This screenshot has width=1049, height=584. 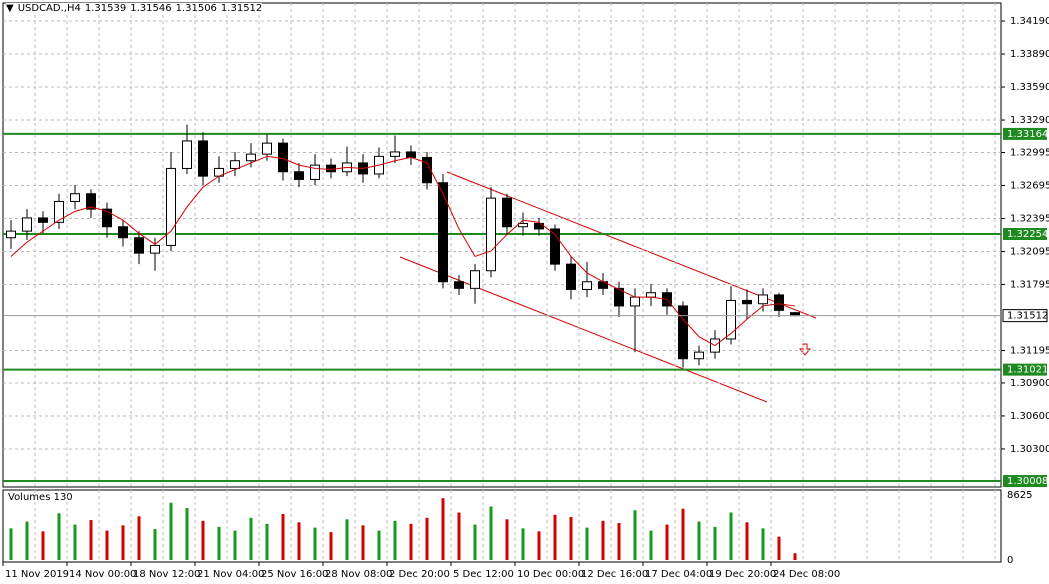 I want to click on y-tick-label: 1.30600, so click(x=1029, y=416).